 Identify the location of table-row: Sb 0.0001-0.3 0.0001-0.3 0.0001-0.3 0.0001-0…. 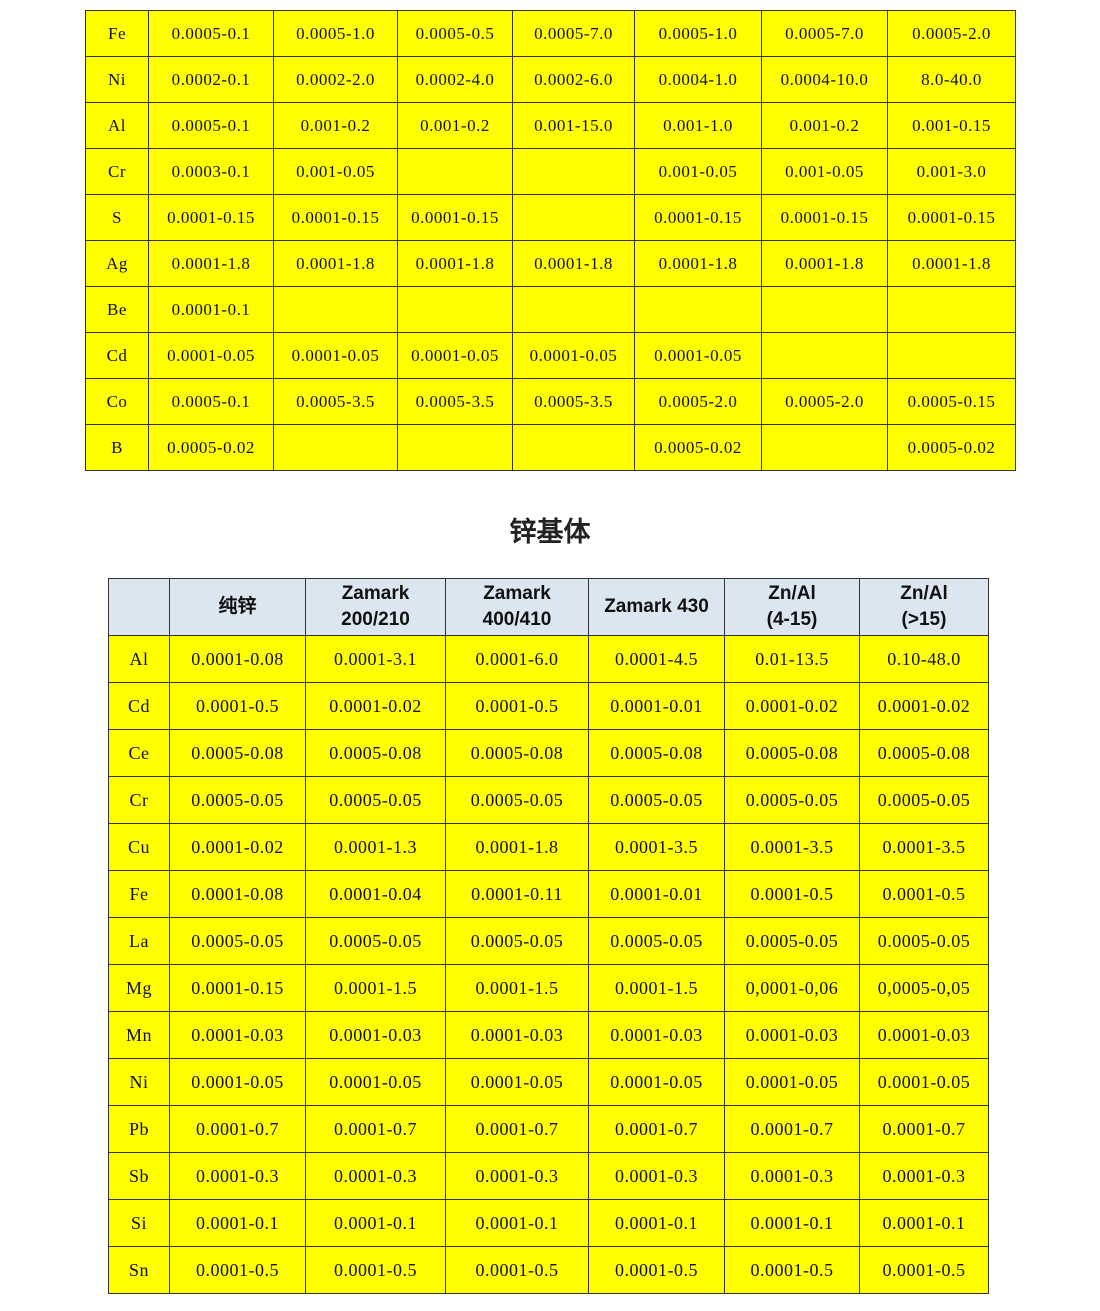
(548, 1176).